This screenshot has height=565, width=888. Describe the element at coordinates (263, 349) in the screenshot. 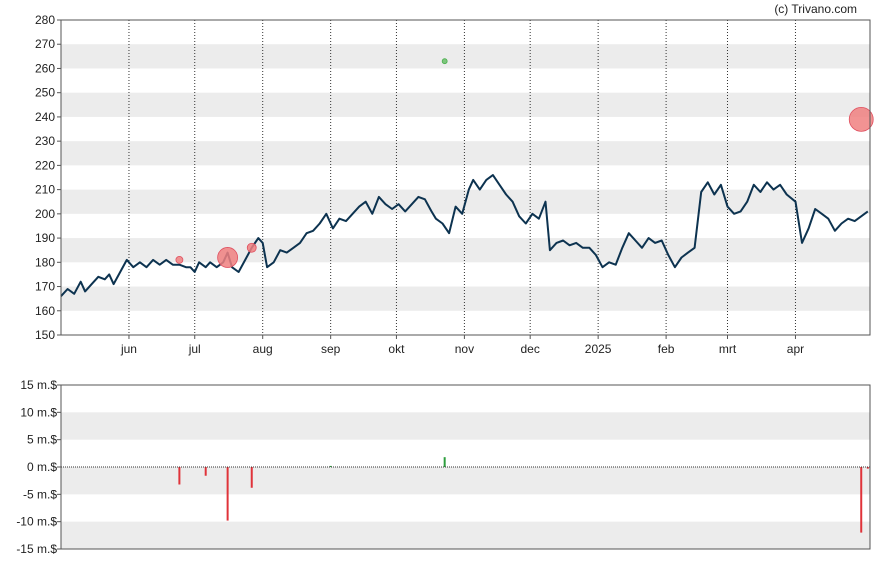

I see `x-tick-label: aug` at that location.